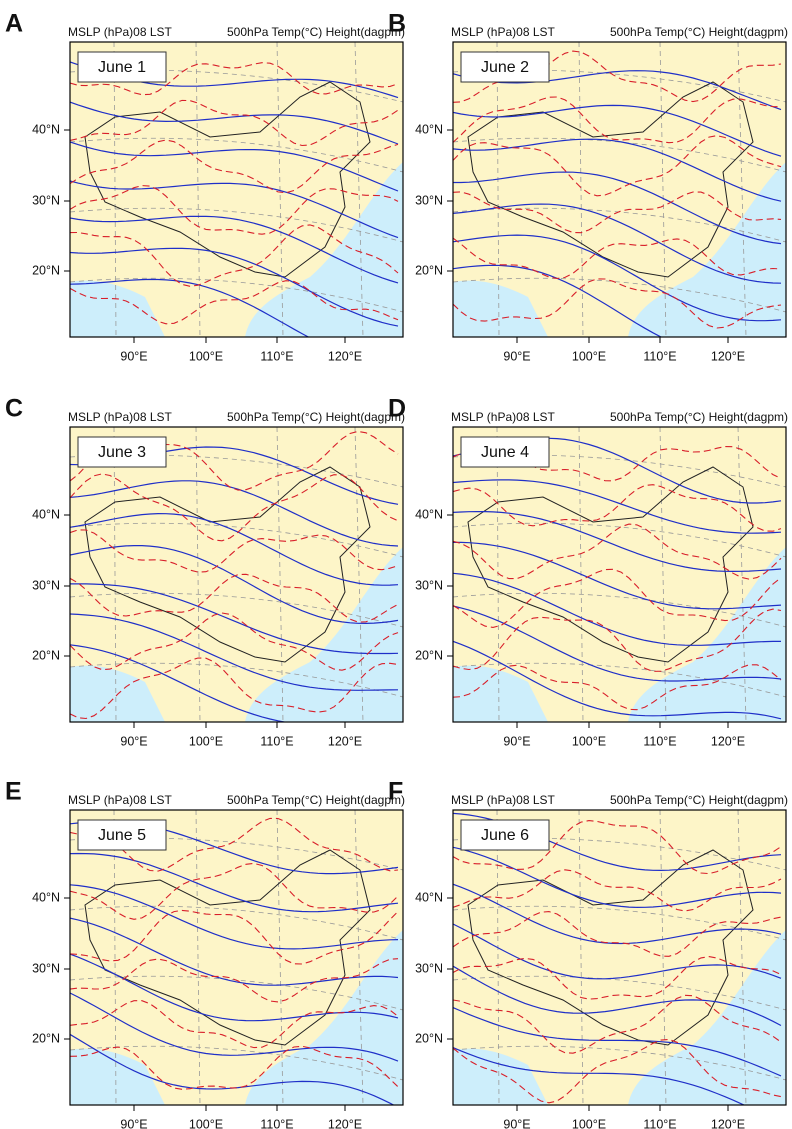 This screenshot has width=792, height=1129. What do you see at coordinates (397, 409) in the screenshot?
I see `panel-letter: D` at bounding box center [397, 409].